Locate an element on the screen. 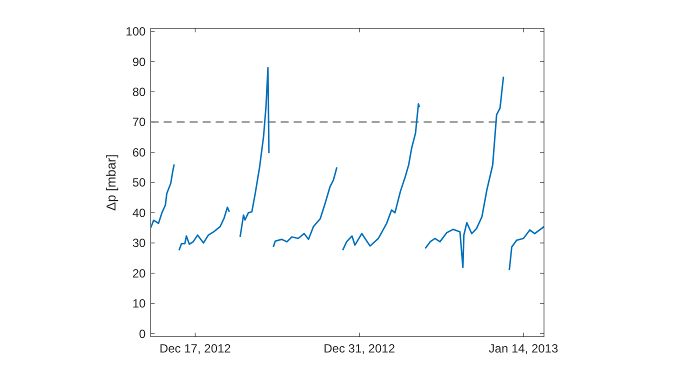 Image resolution: width=677 pixels, height=379 pixels. y-tick-label: 100 is located at coordinates (136, 31).